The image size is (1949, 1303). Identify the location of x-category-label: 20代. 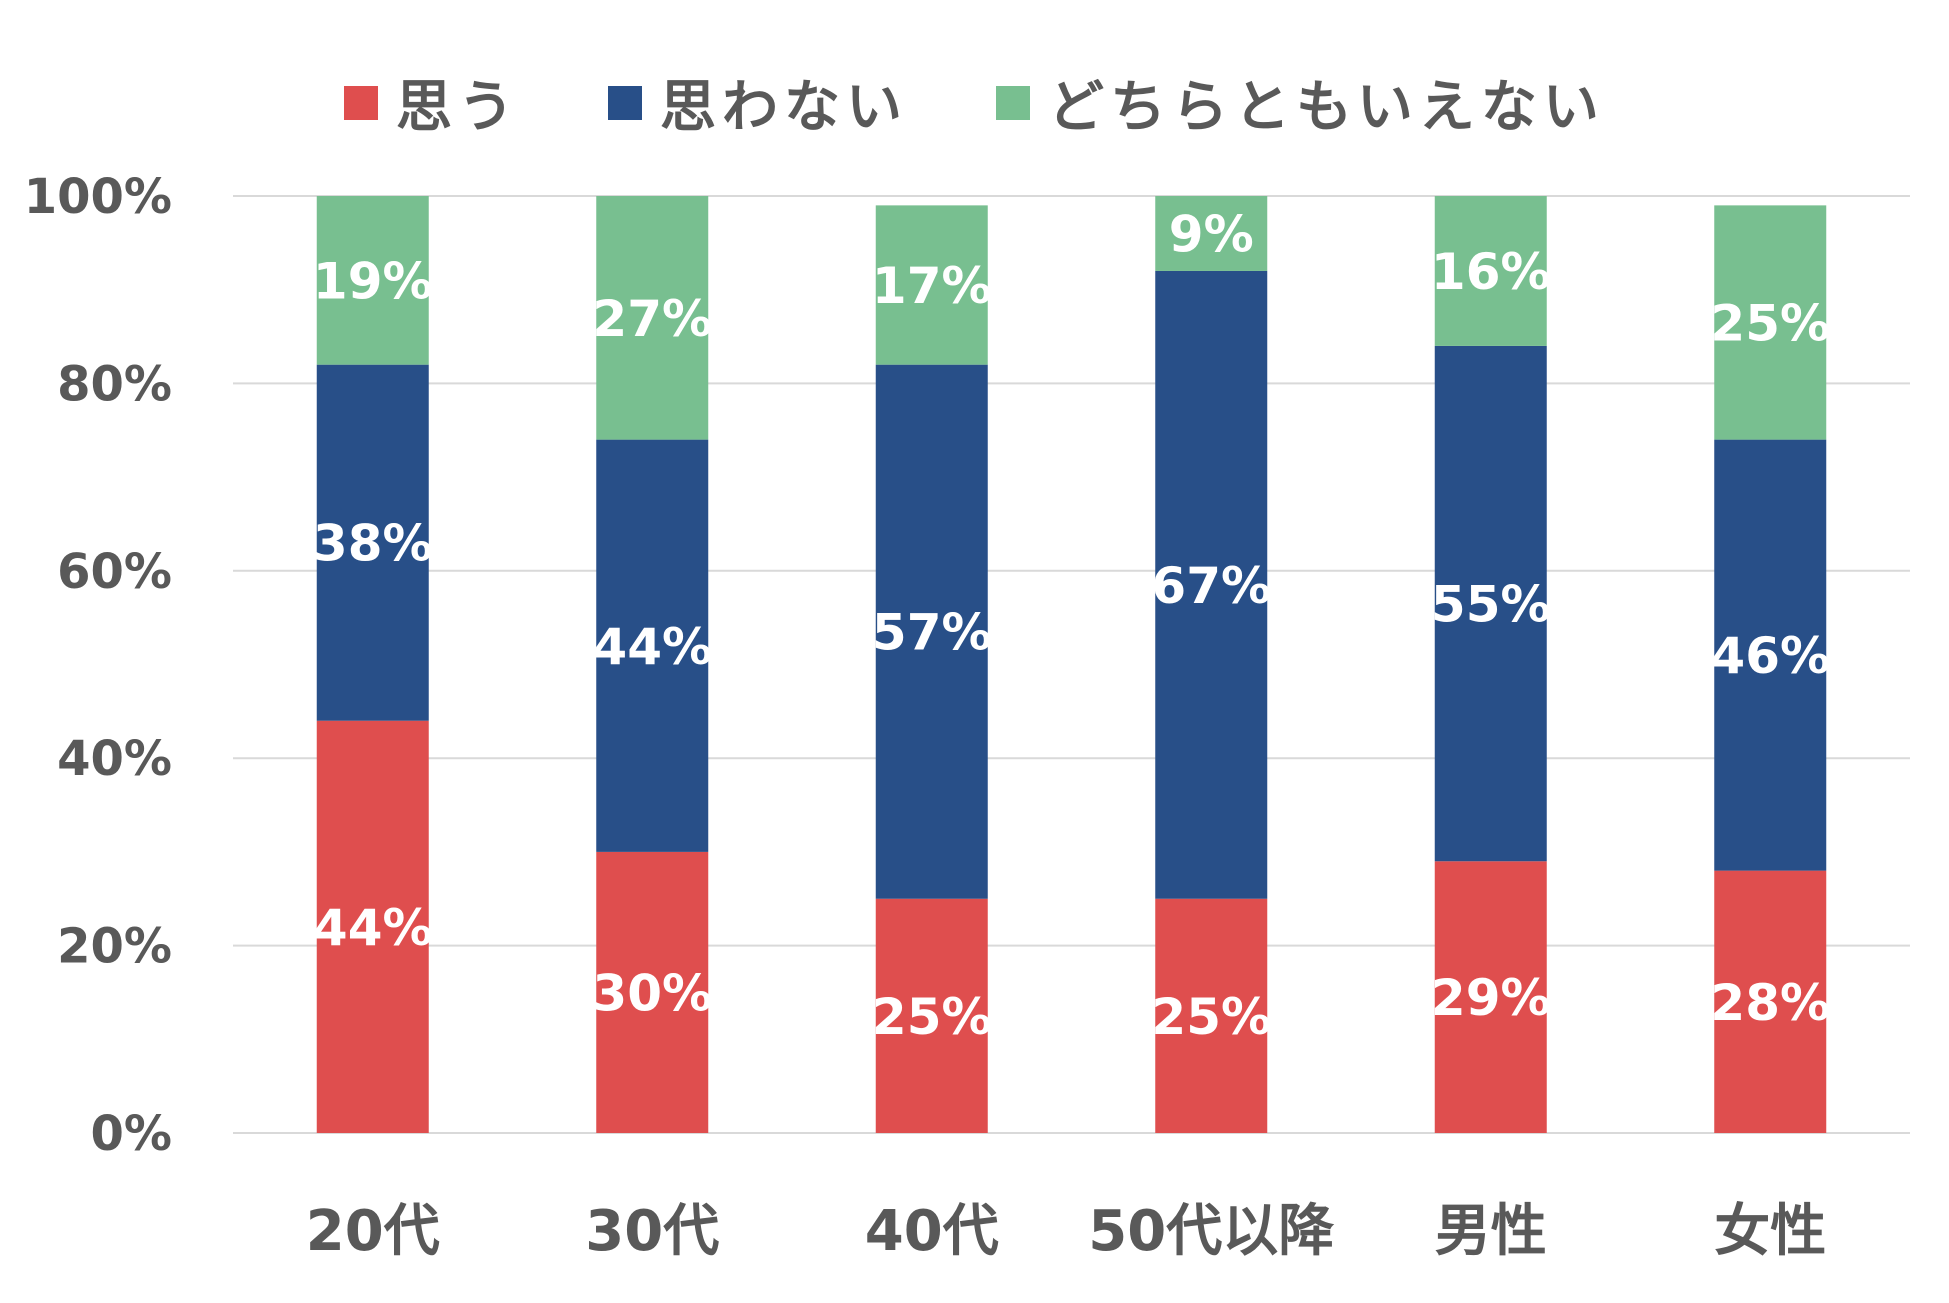
(373, 1231).